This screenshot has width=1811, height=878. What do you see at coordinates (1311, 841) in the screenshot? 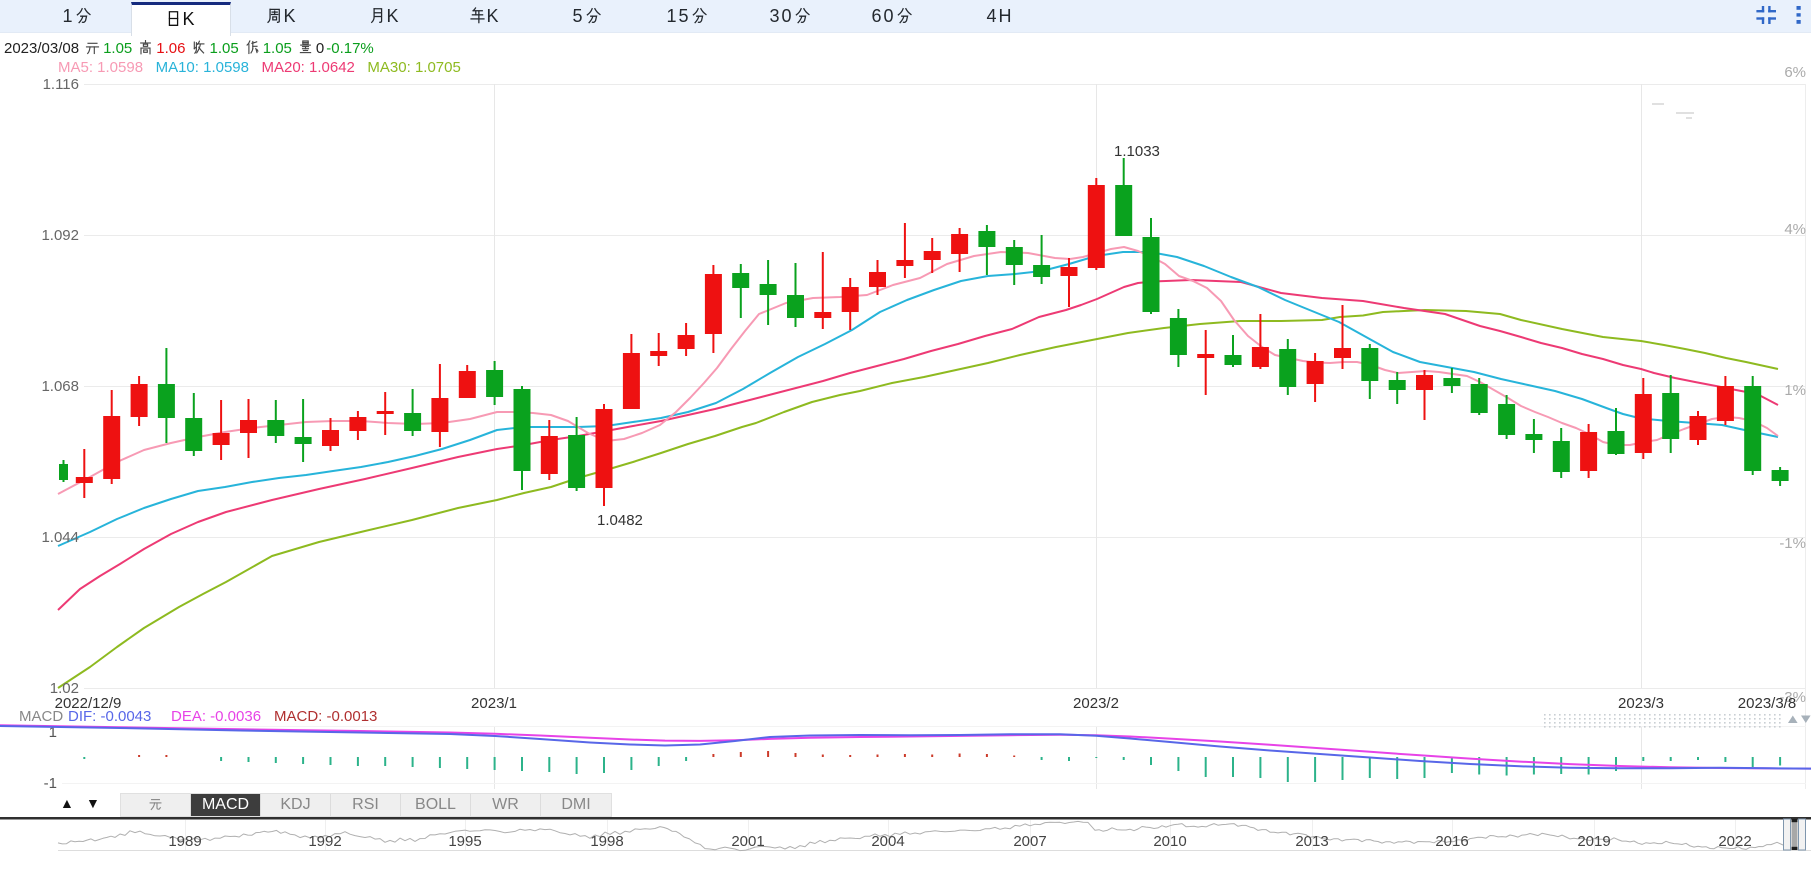
I see `svg-text: 2013` at bounding box center [1311, 841].